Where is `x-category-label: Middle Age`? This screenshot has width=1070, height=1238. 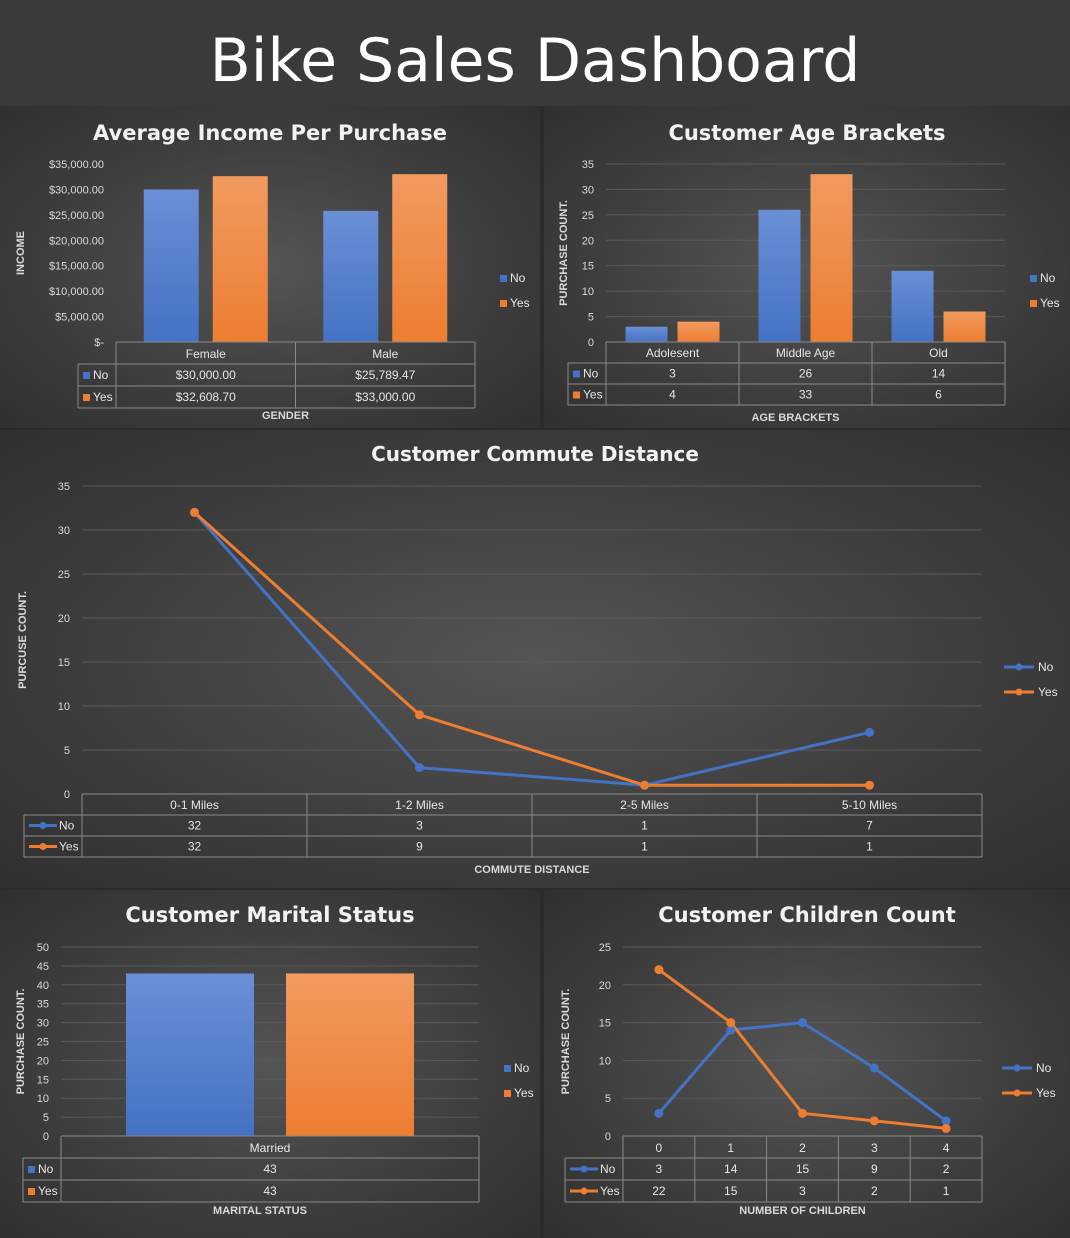
x-category-label: Middle Age is located at coordinates (806, 353).